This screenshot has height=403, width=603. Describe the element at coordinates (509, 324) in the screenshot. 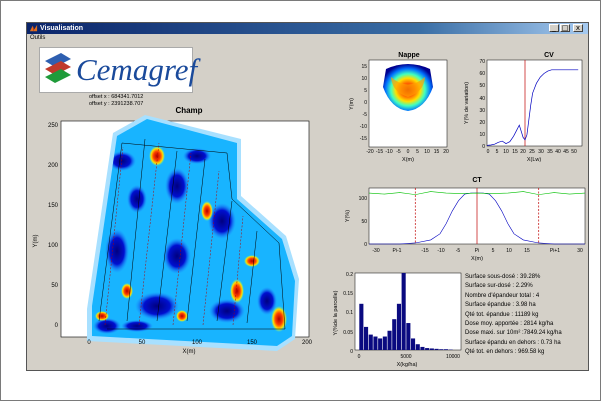

I see `stat-line: Dose moy. apportée : 2814 kg/ha` at that location.